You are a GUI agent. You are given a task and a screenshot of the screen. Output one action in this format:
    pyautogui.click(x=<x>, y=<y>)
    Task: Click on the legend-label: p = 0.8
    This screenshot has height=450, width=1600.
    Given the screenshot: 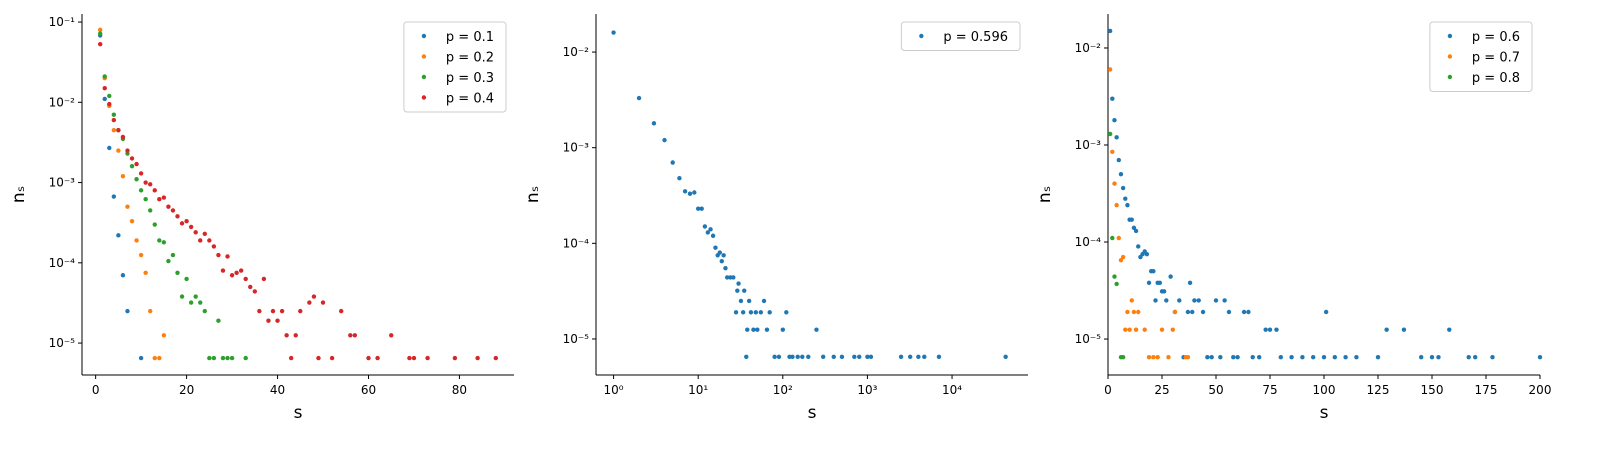 What is the action you would take?
    pyautogui.click(x=1496, y=78)
    